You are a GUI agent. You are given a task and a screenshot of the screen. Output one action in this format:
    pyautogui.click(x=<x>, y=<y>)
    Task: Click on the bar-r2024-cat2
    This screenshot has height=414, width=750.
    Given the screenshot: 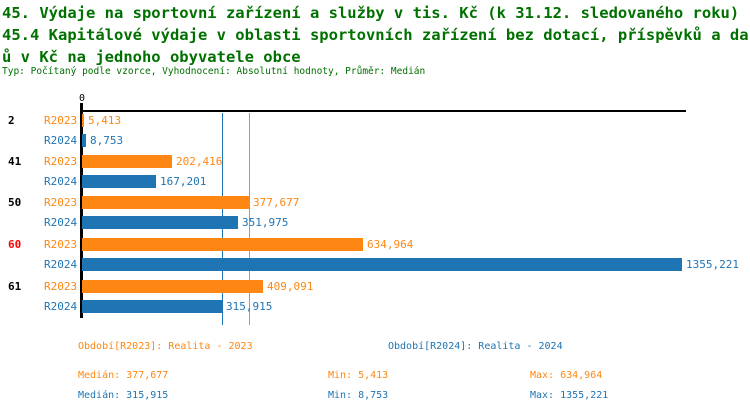 What is the action you would take?
    pyautogui.click(x=84, y=140)
    